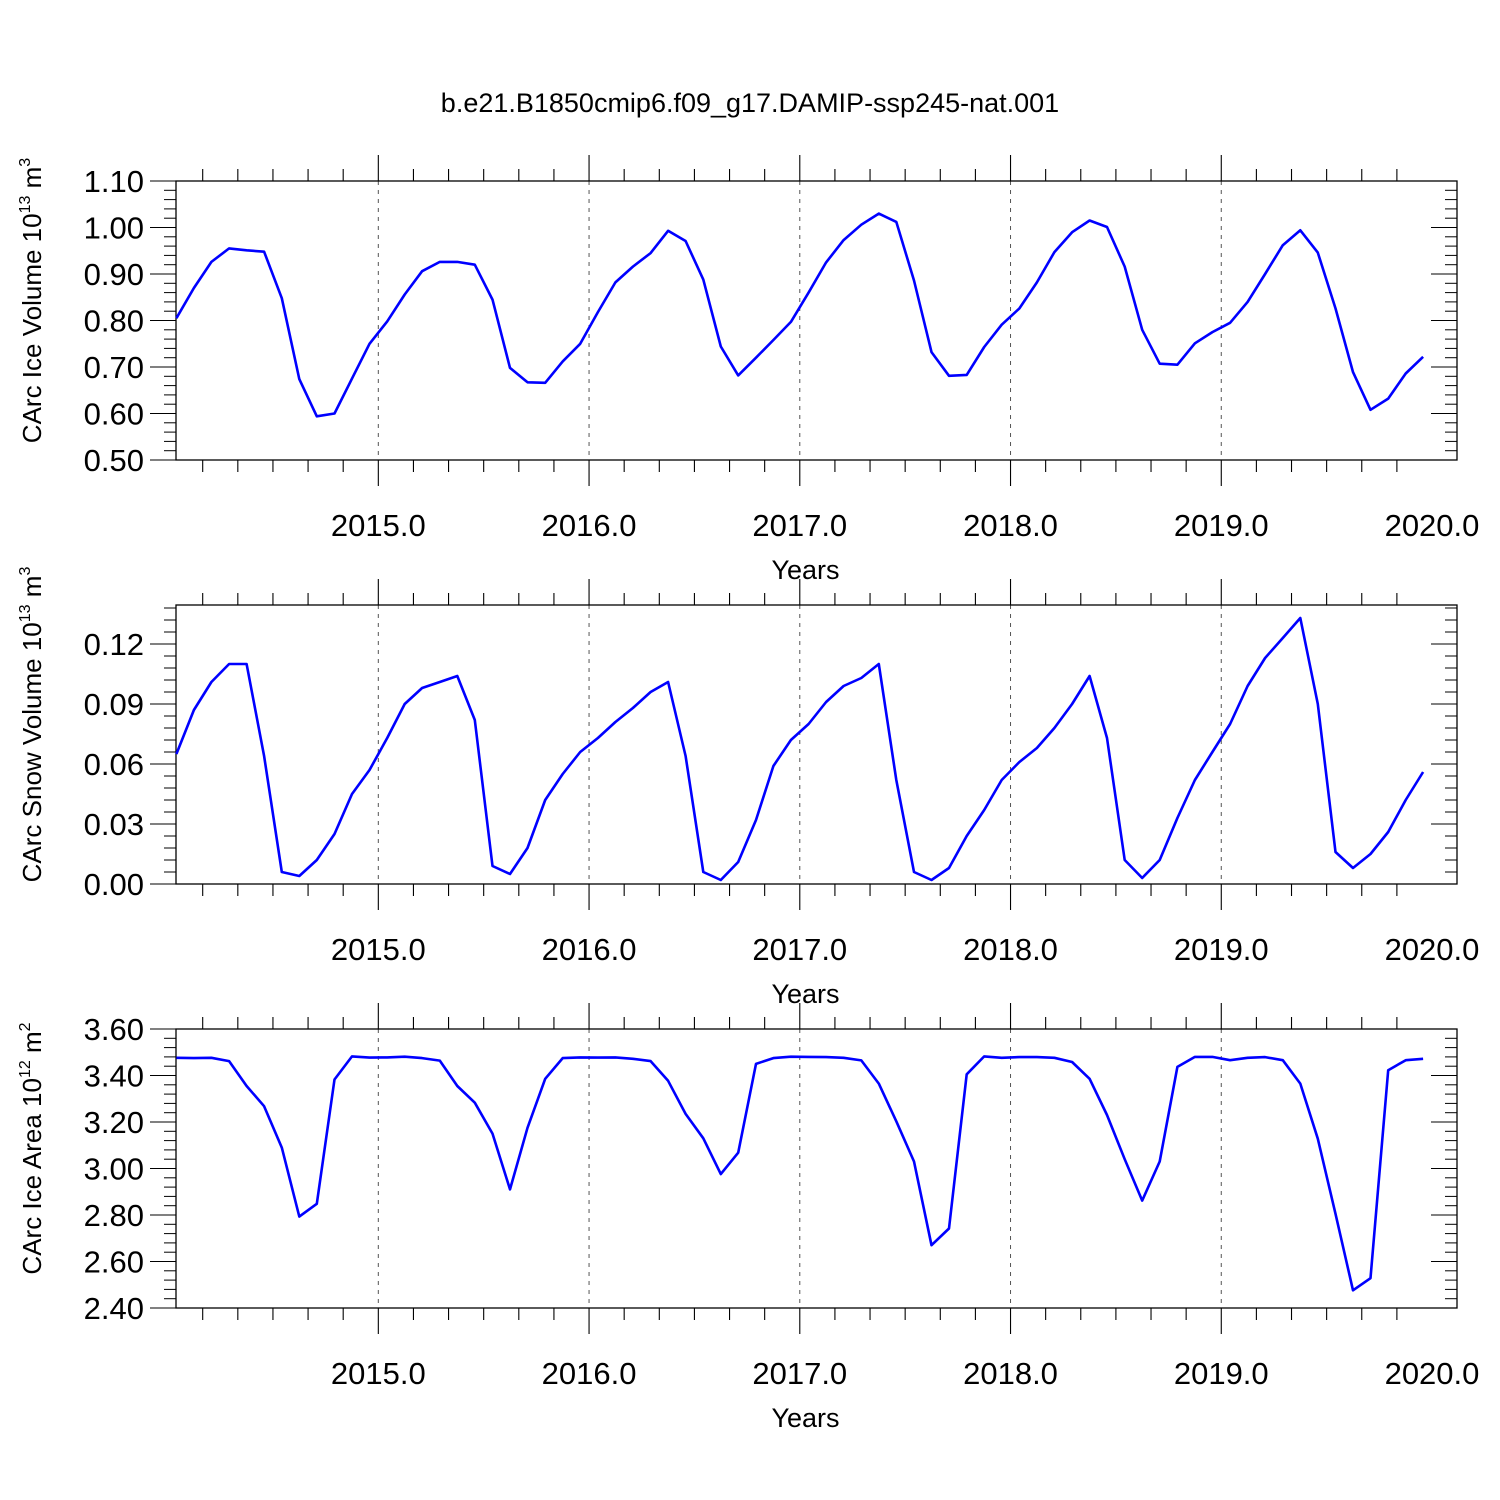  I want to click on y-tick-label: 2.40, so click(114, 1308).